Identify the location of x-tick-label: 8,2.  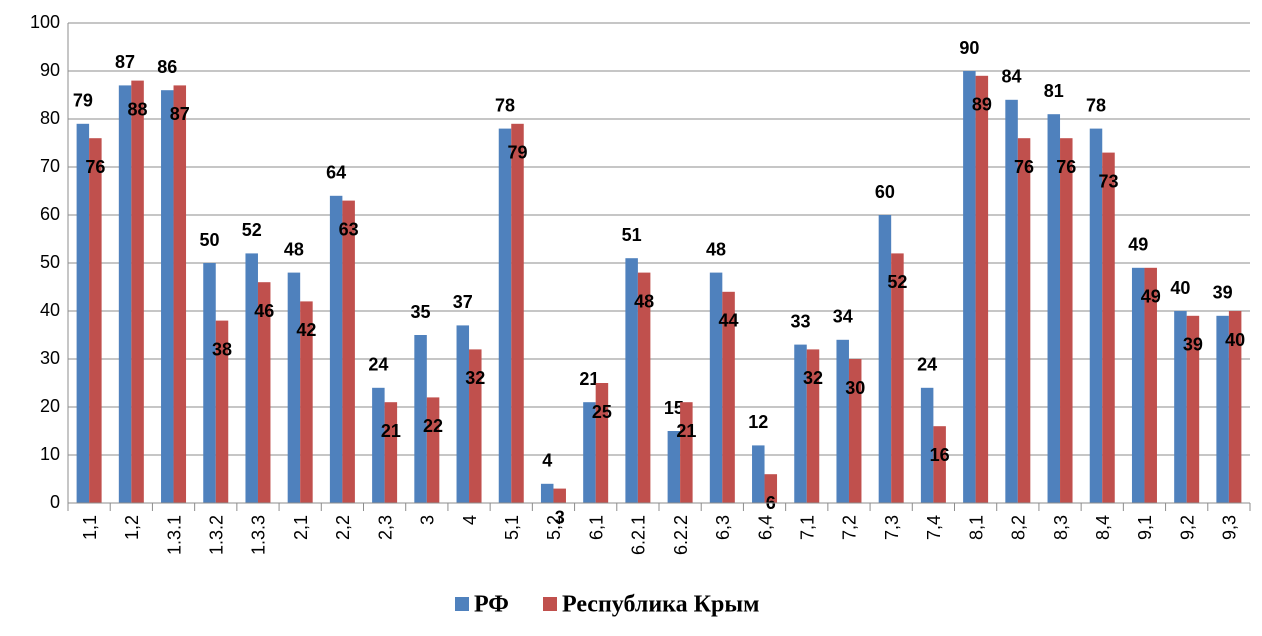
(1019, 527).